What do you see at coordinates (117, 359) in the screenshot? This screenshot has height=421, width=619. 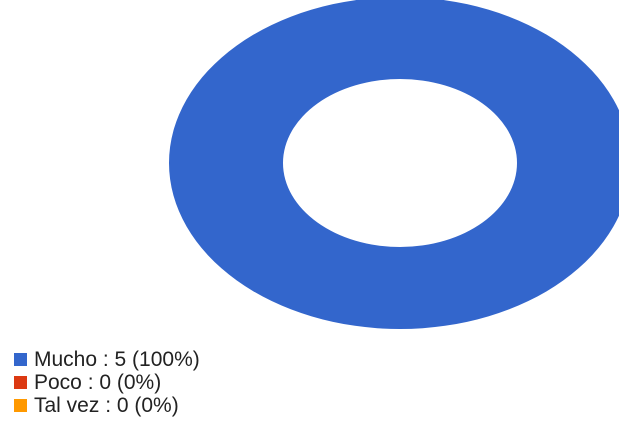 I see `legend-label-mucho: Mucho : 5 (100%)` at bounding box center [117, 359].